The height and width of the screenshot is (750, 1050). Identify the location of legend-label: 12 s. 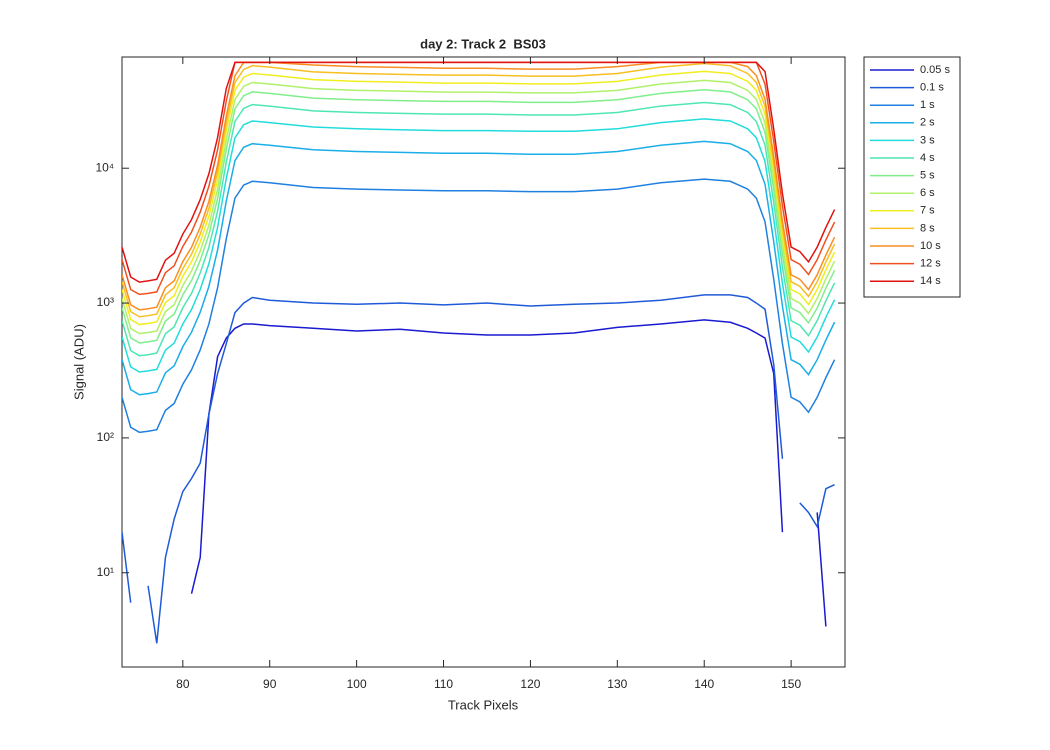
(930, 264).